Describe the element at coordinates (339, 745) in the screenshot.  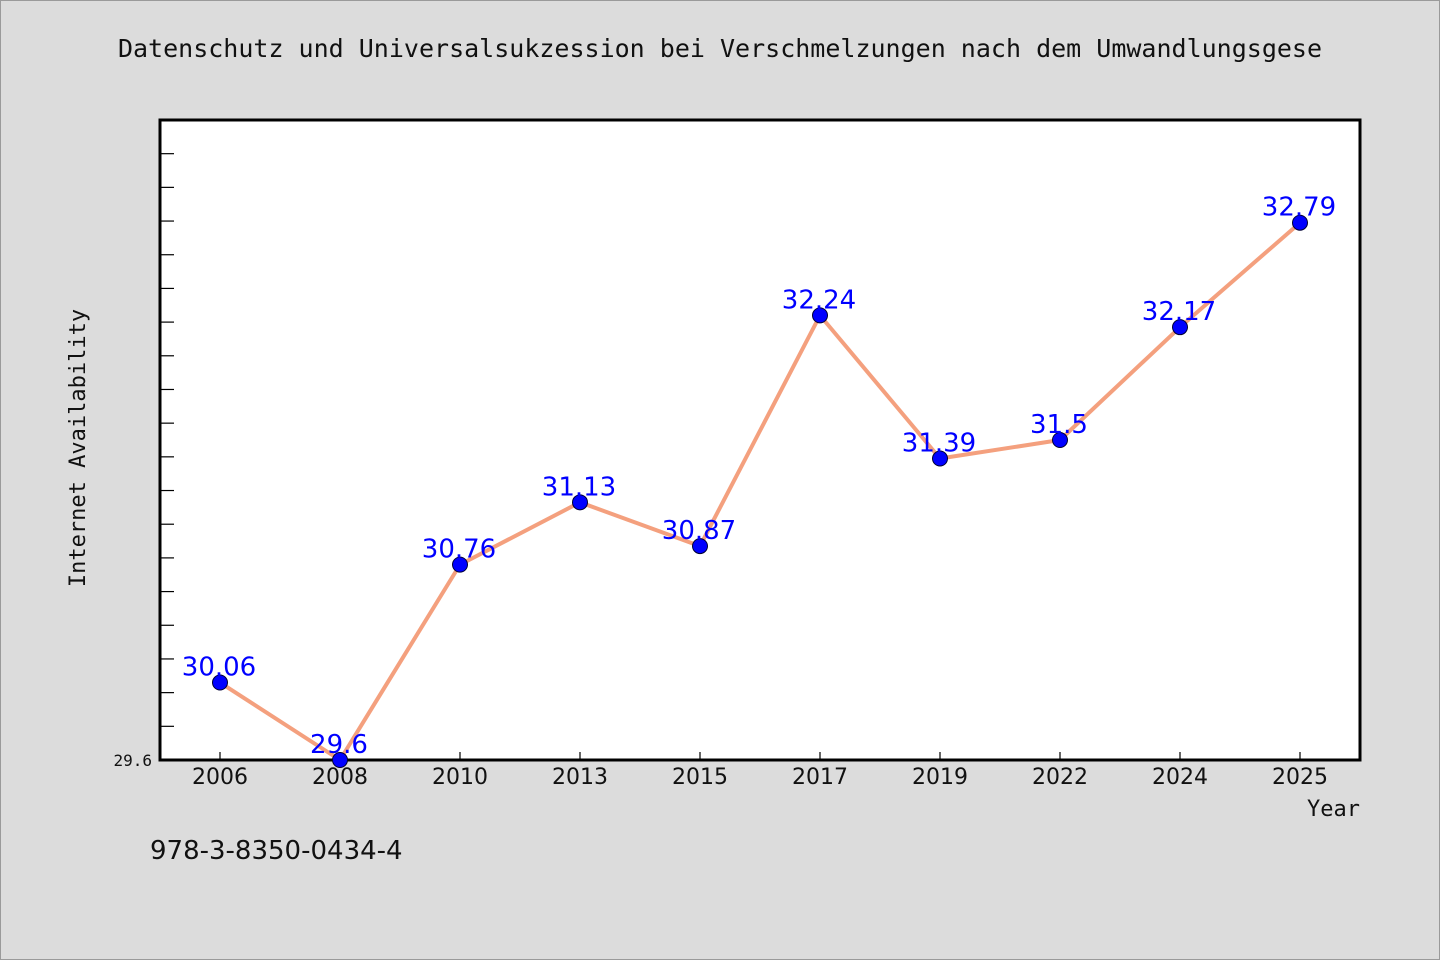
I see `data-label: 29.6` at that location.